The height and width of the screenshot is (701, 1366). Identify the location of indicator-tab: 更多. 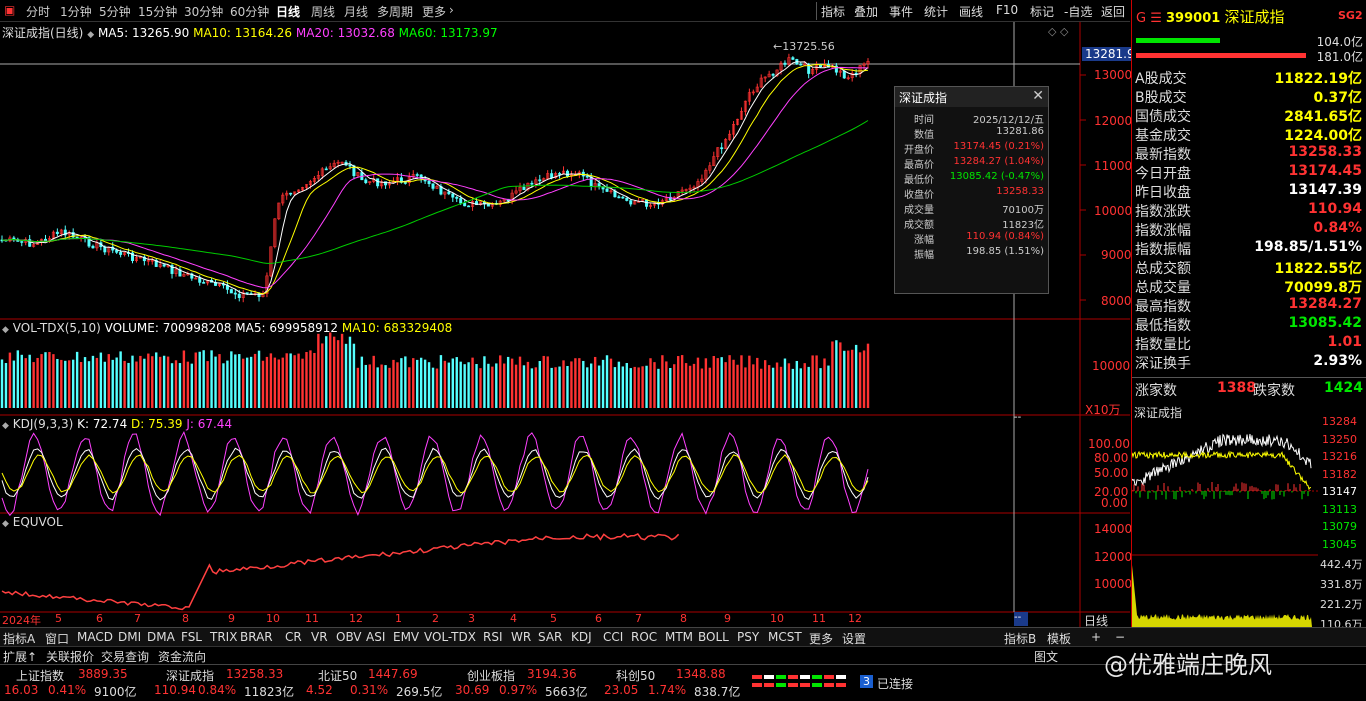
(821, 639).